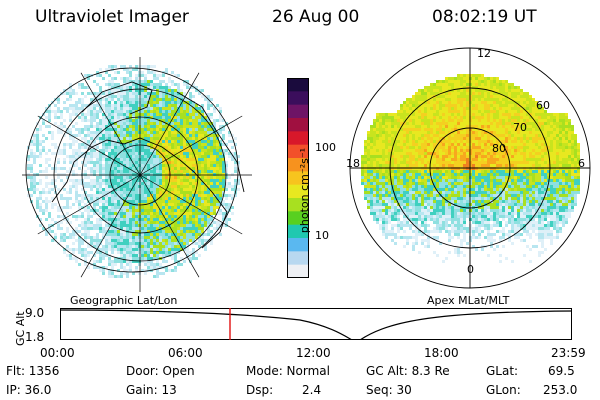  What do you see at coordinates (160, 371) in the screenshot?
I see `door-status: Door: Open` at bounding box center [160, 371].